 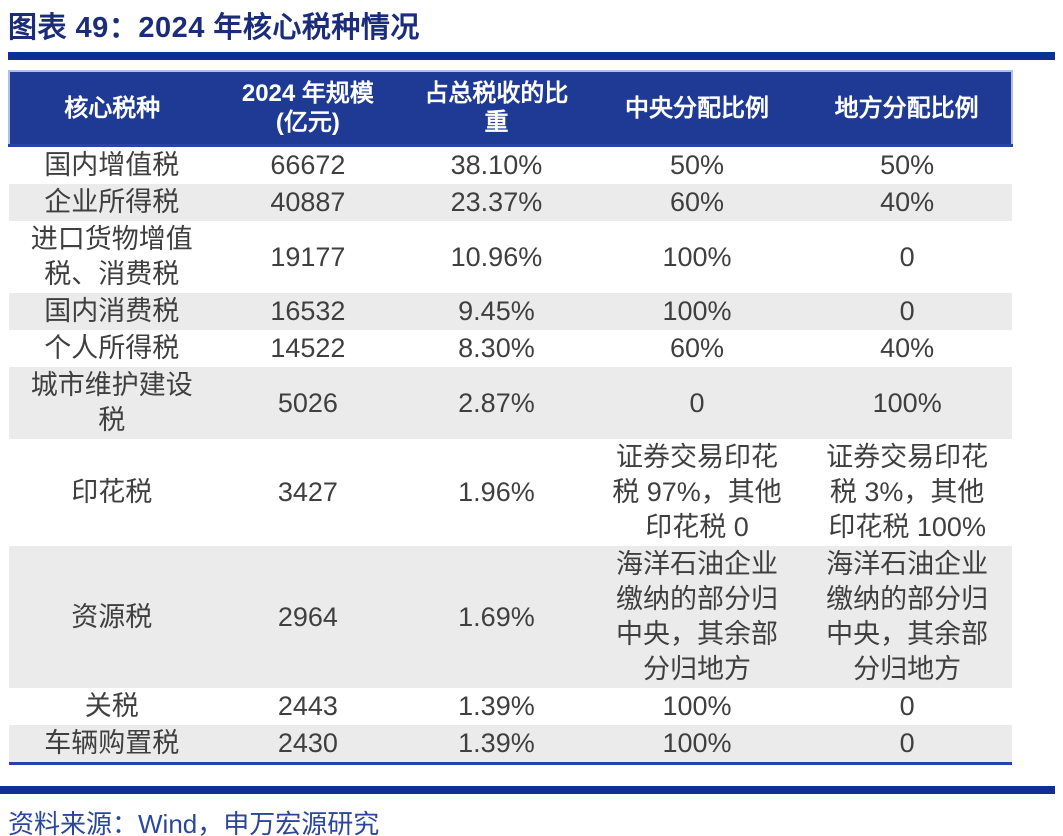 I want to click on table-cell: 城市维护建设税, so click(x=111, y=402).